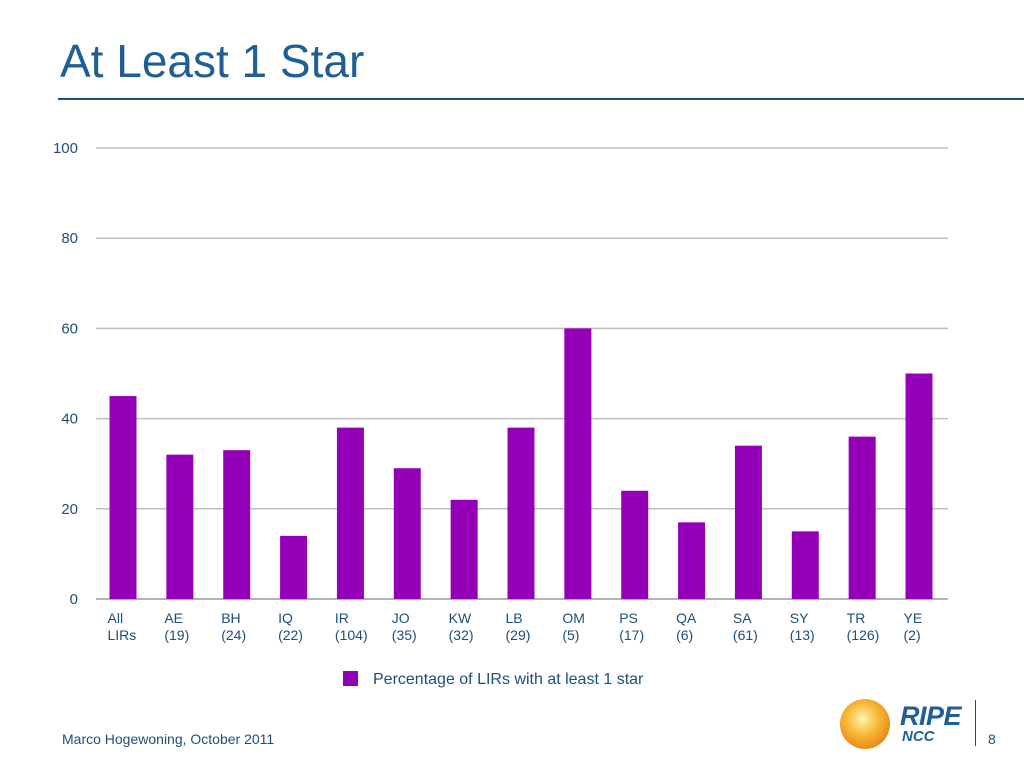 Image resolution: width=1024 pixels, height=768 pixels. What do you see at coordinates (992, 739) in the screenshot?
I see `page-number: 8` at bounding box center [992, 739].